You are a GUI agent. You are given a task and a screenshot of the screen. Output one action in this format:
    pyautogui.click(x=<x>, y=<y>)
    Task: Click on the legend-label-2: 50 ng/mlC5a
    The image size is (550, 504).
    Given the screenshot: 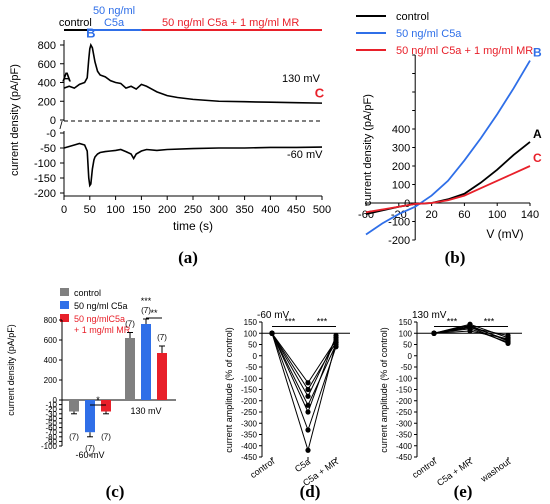 What is the action you would take?
    pyautogui.click(x=99, y=319)
    